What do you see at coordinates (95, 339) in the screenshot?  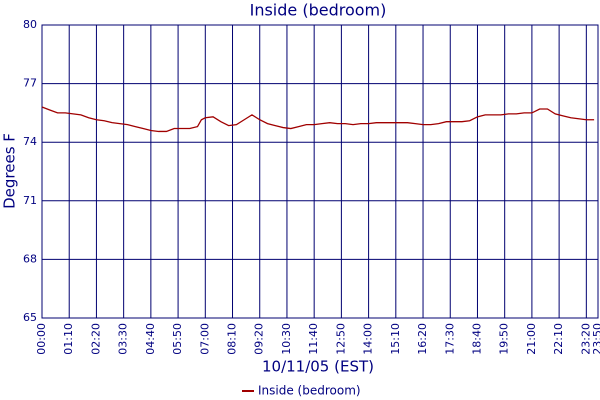 I see `x-tick-label: 02:20` at bounding box center [95, 339].